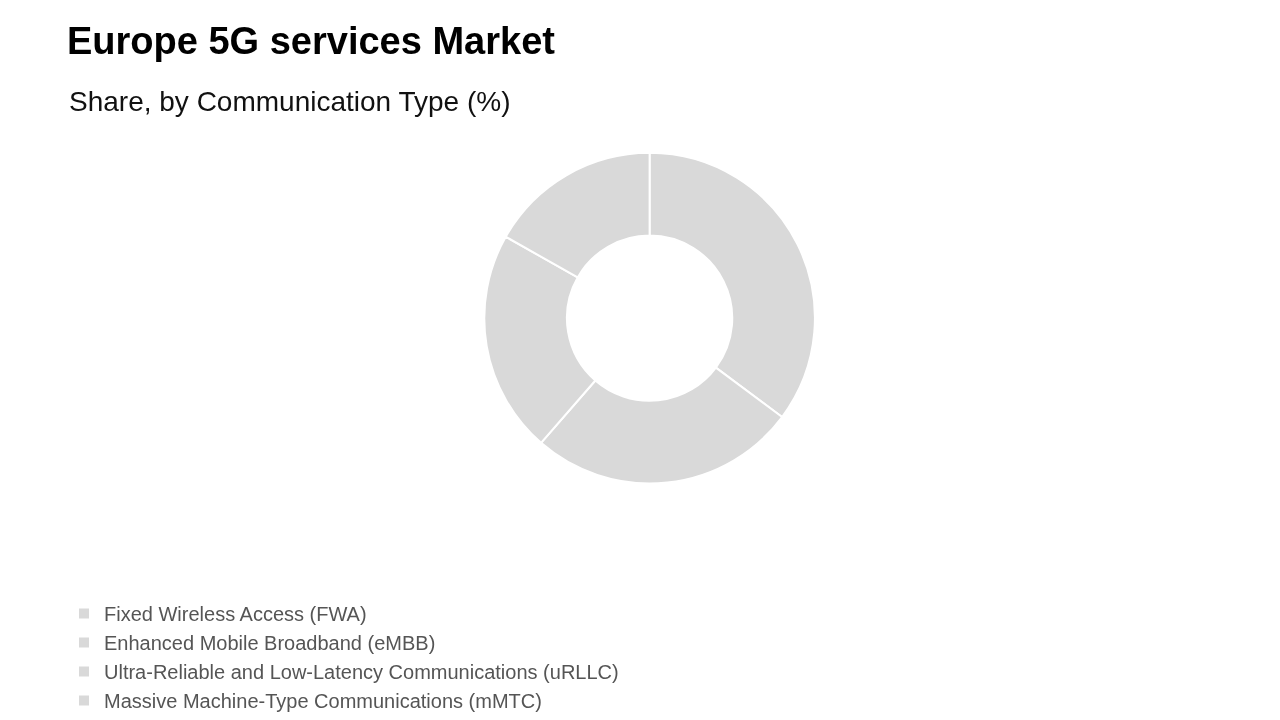 The image size is (1280, 720). Describe the element at coordinates (270, 643) in the screenshot. I see `legend-label: Enhanced Mobile Broadband (eMBB)` at that location.